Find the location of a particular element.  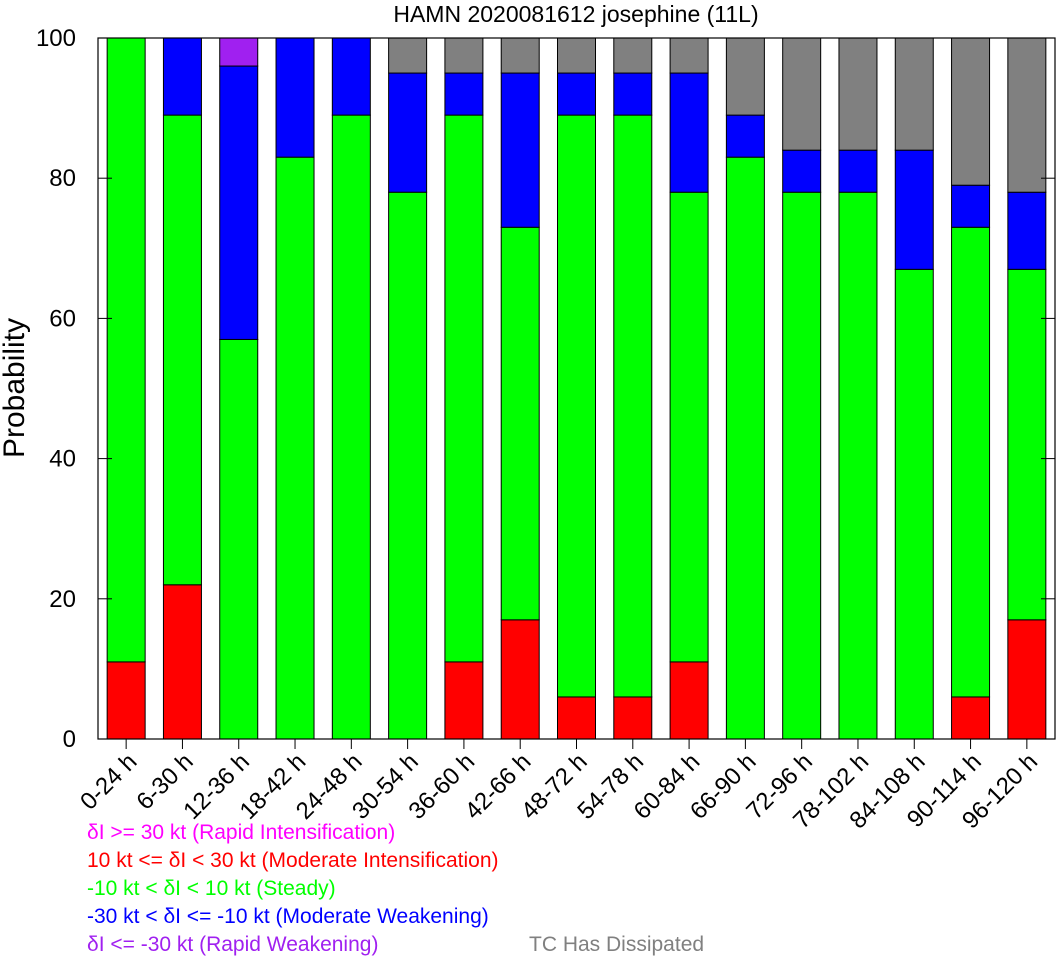

legend-entry: δI <= -30 kt (Rapid Weakening) is located at coordinates (232, 944).